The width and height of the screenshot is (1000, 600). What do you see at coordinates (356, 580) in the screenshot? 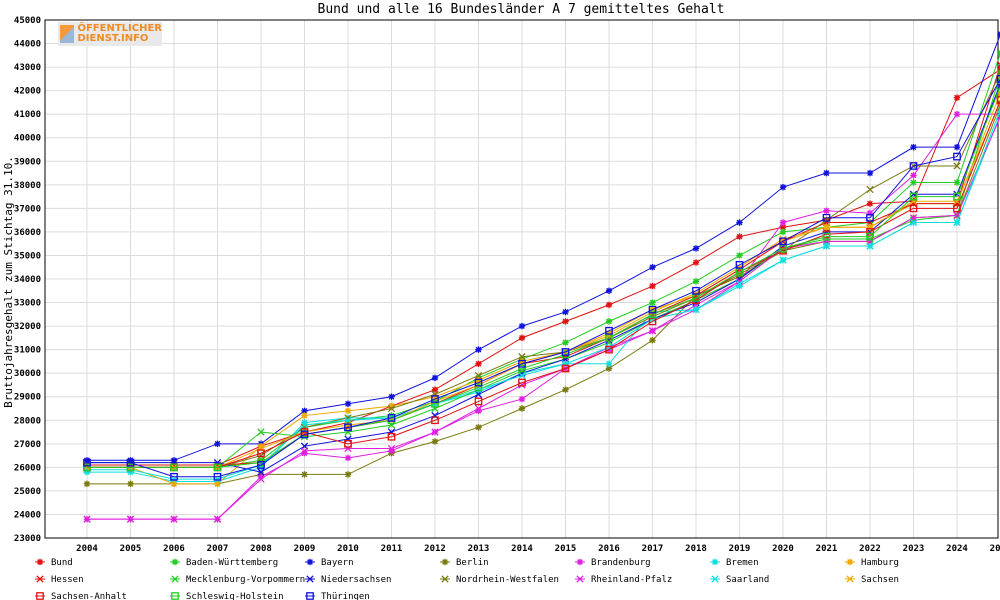
I see `legend-label: Niedersachsen` at bounding box center [356, 580].